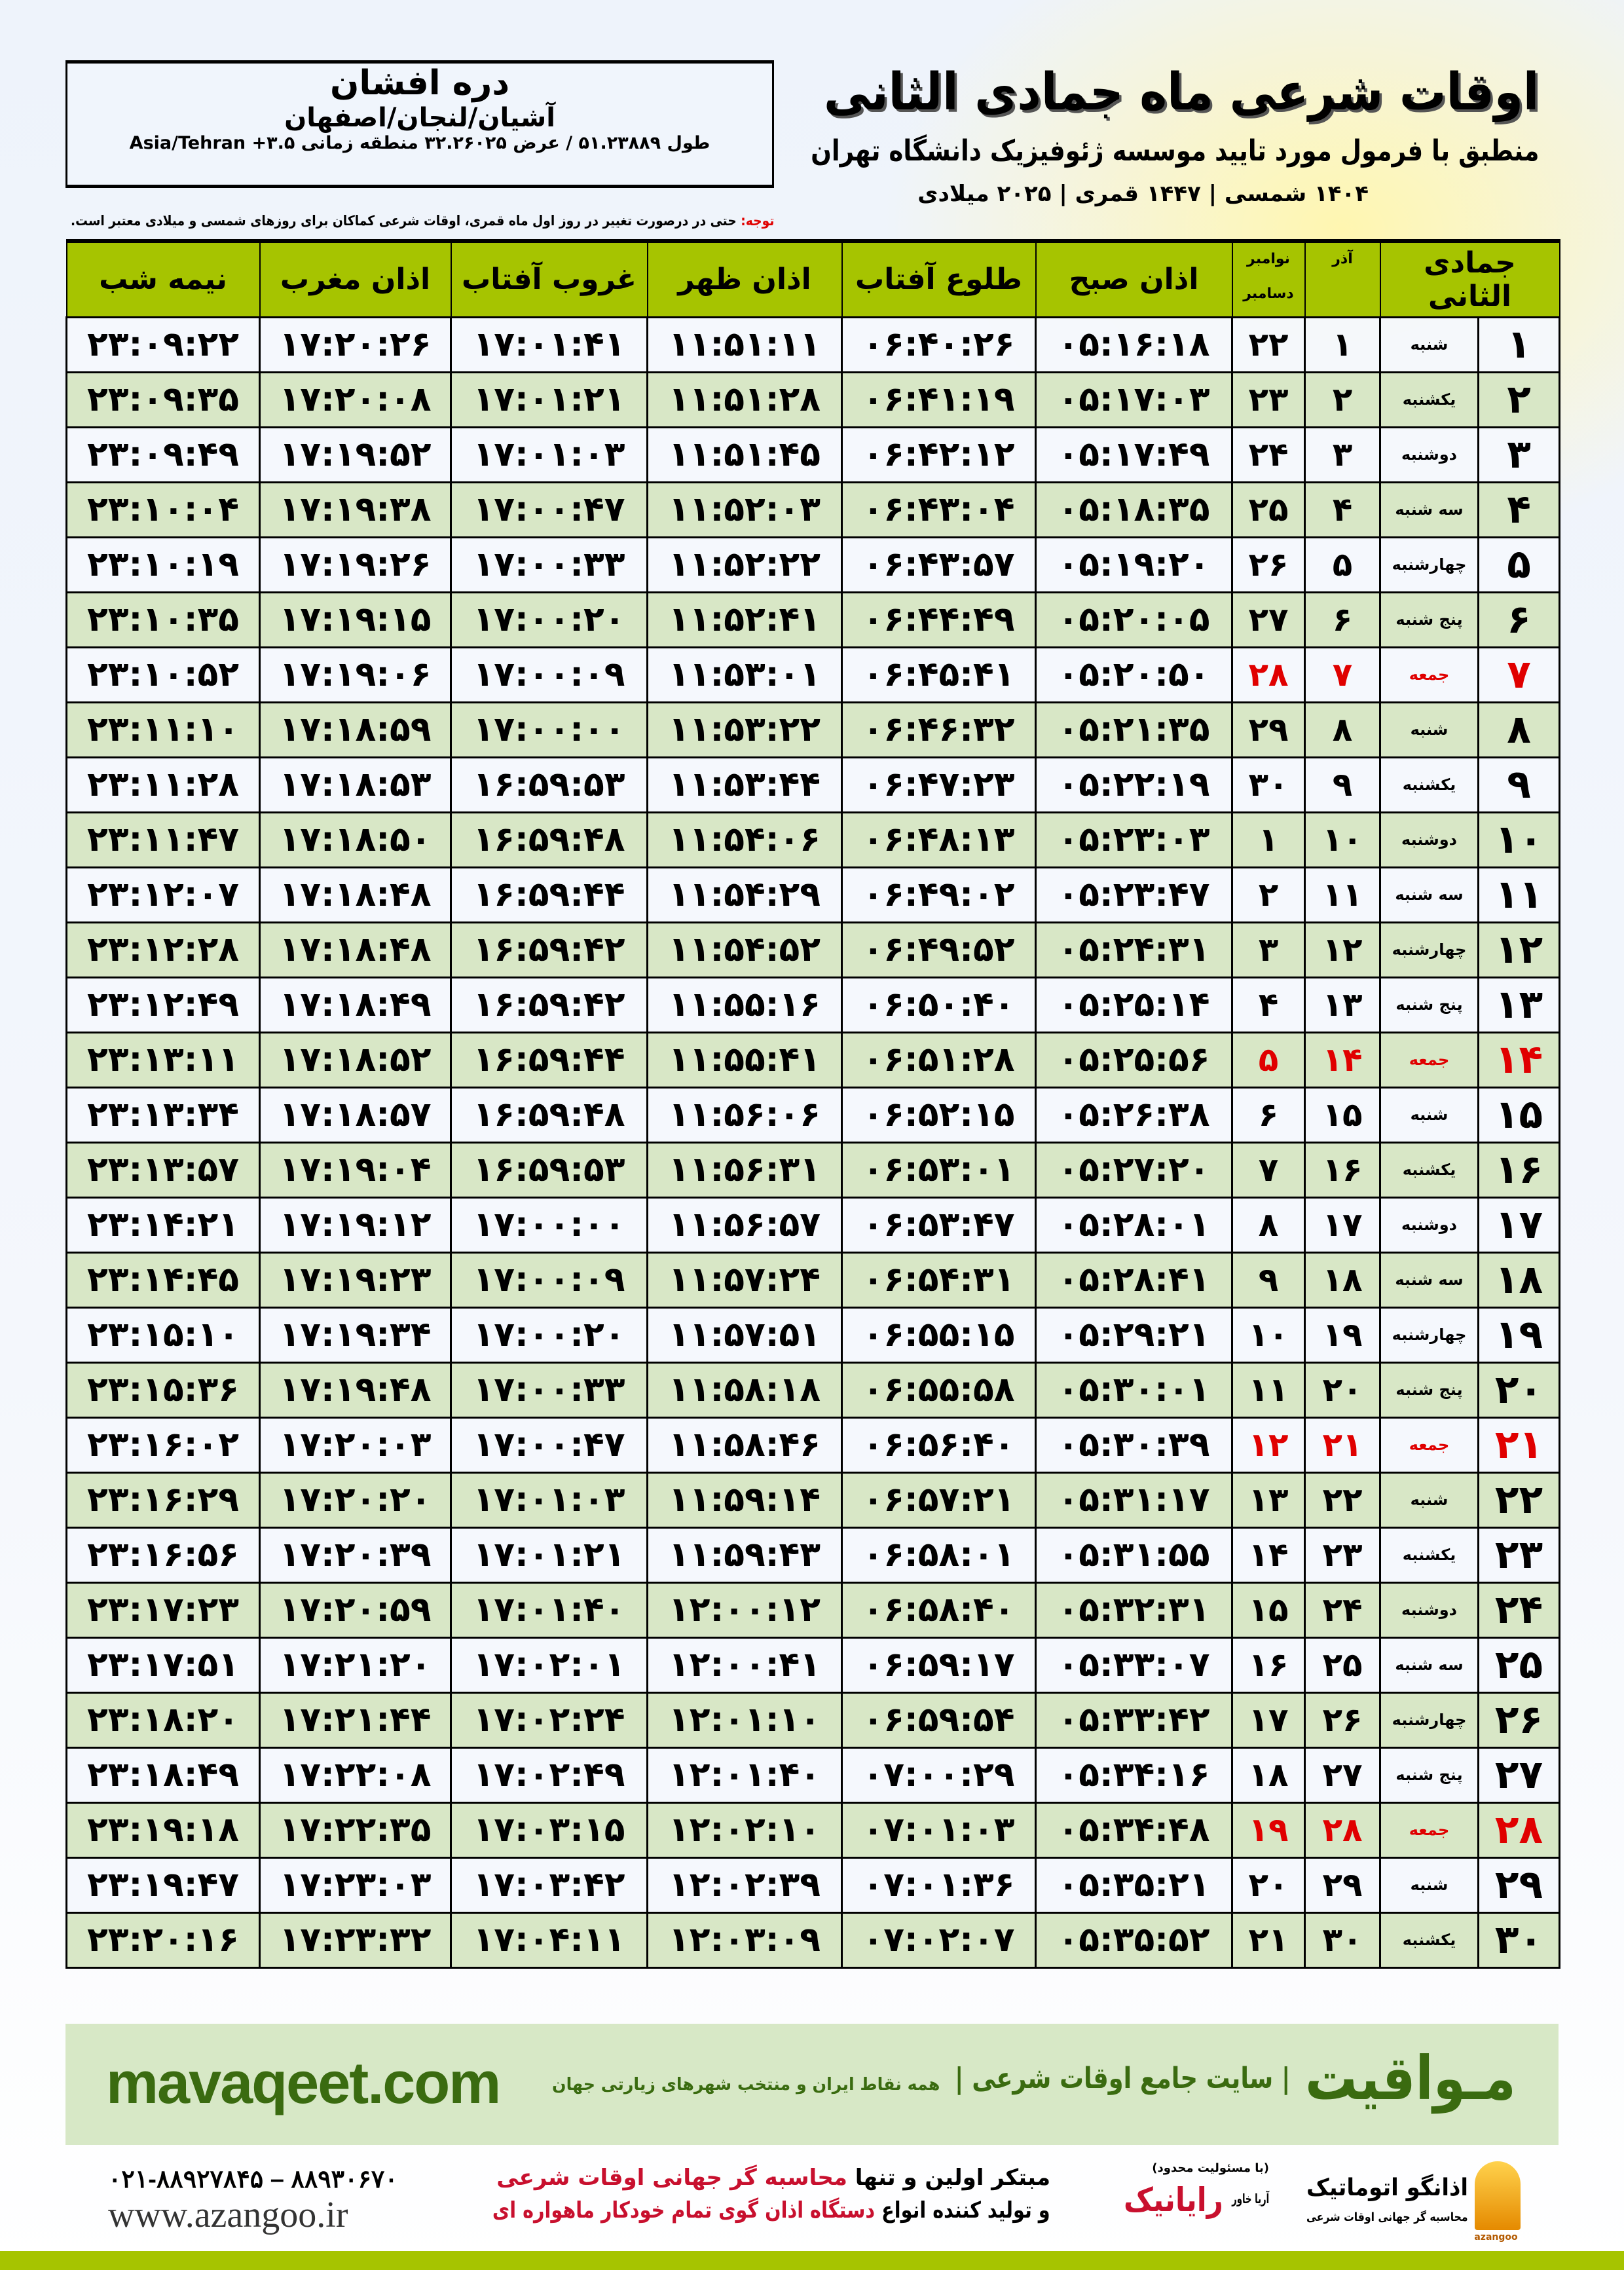  Describe the element at coordinates (355, 1169) in the screenshot. I see `cell-maghrib: ۱۷:۱۹:۰۴` at that location.